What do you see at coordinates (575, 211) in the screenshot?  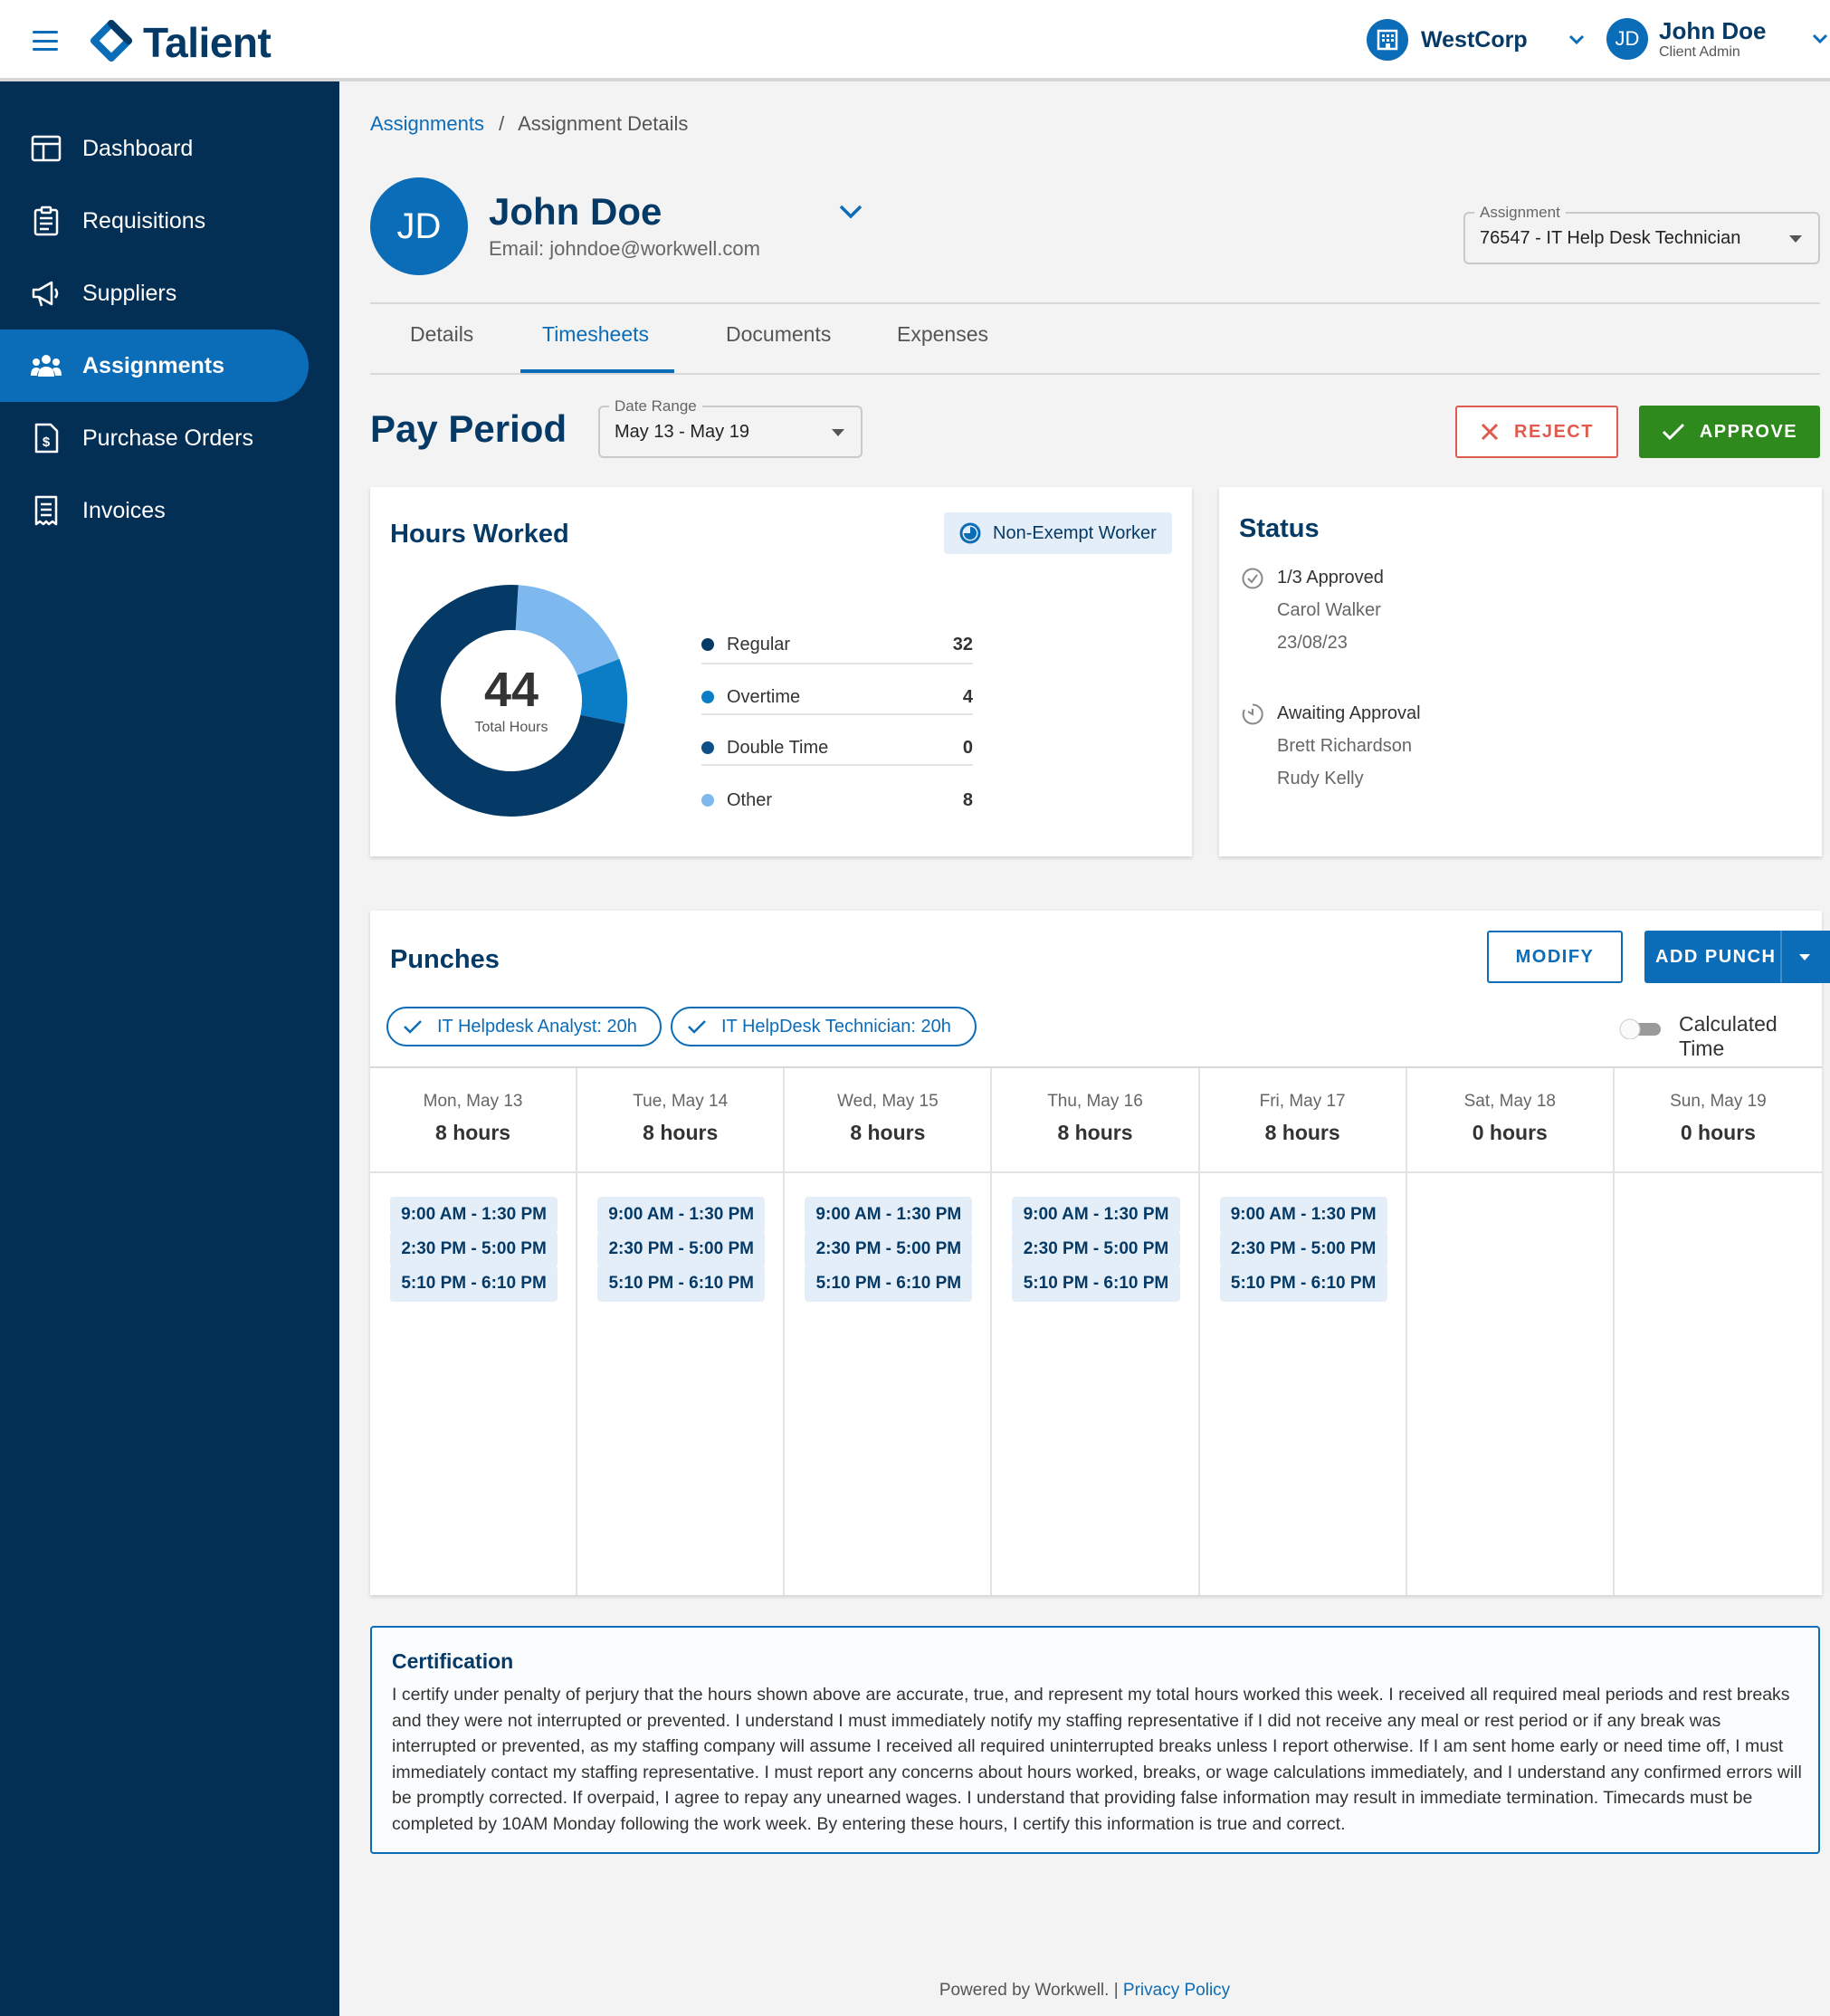 I see `worker-name: John Doe` at bounding box center [575, 211].